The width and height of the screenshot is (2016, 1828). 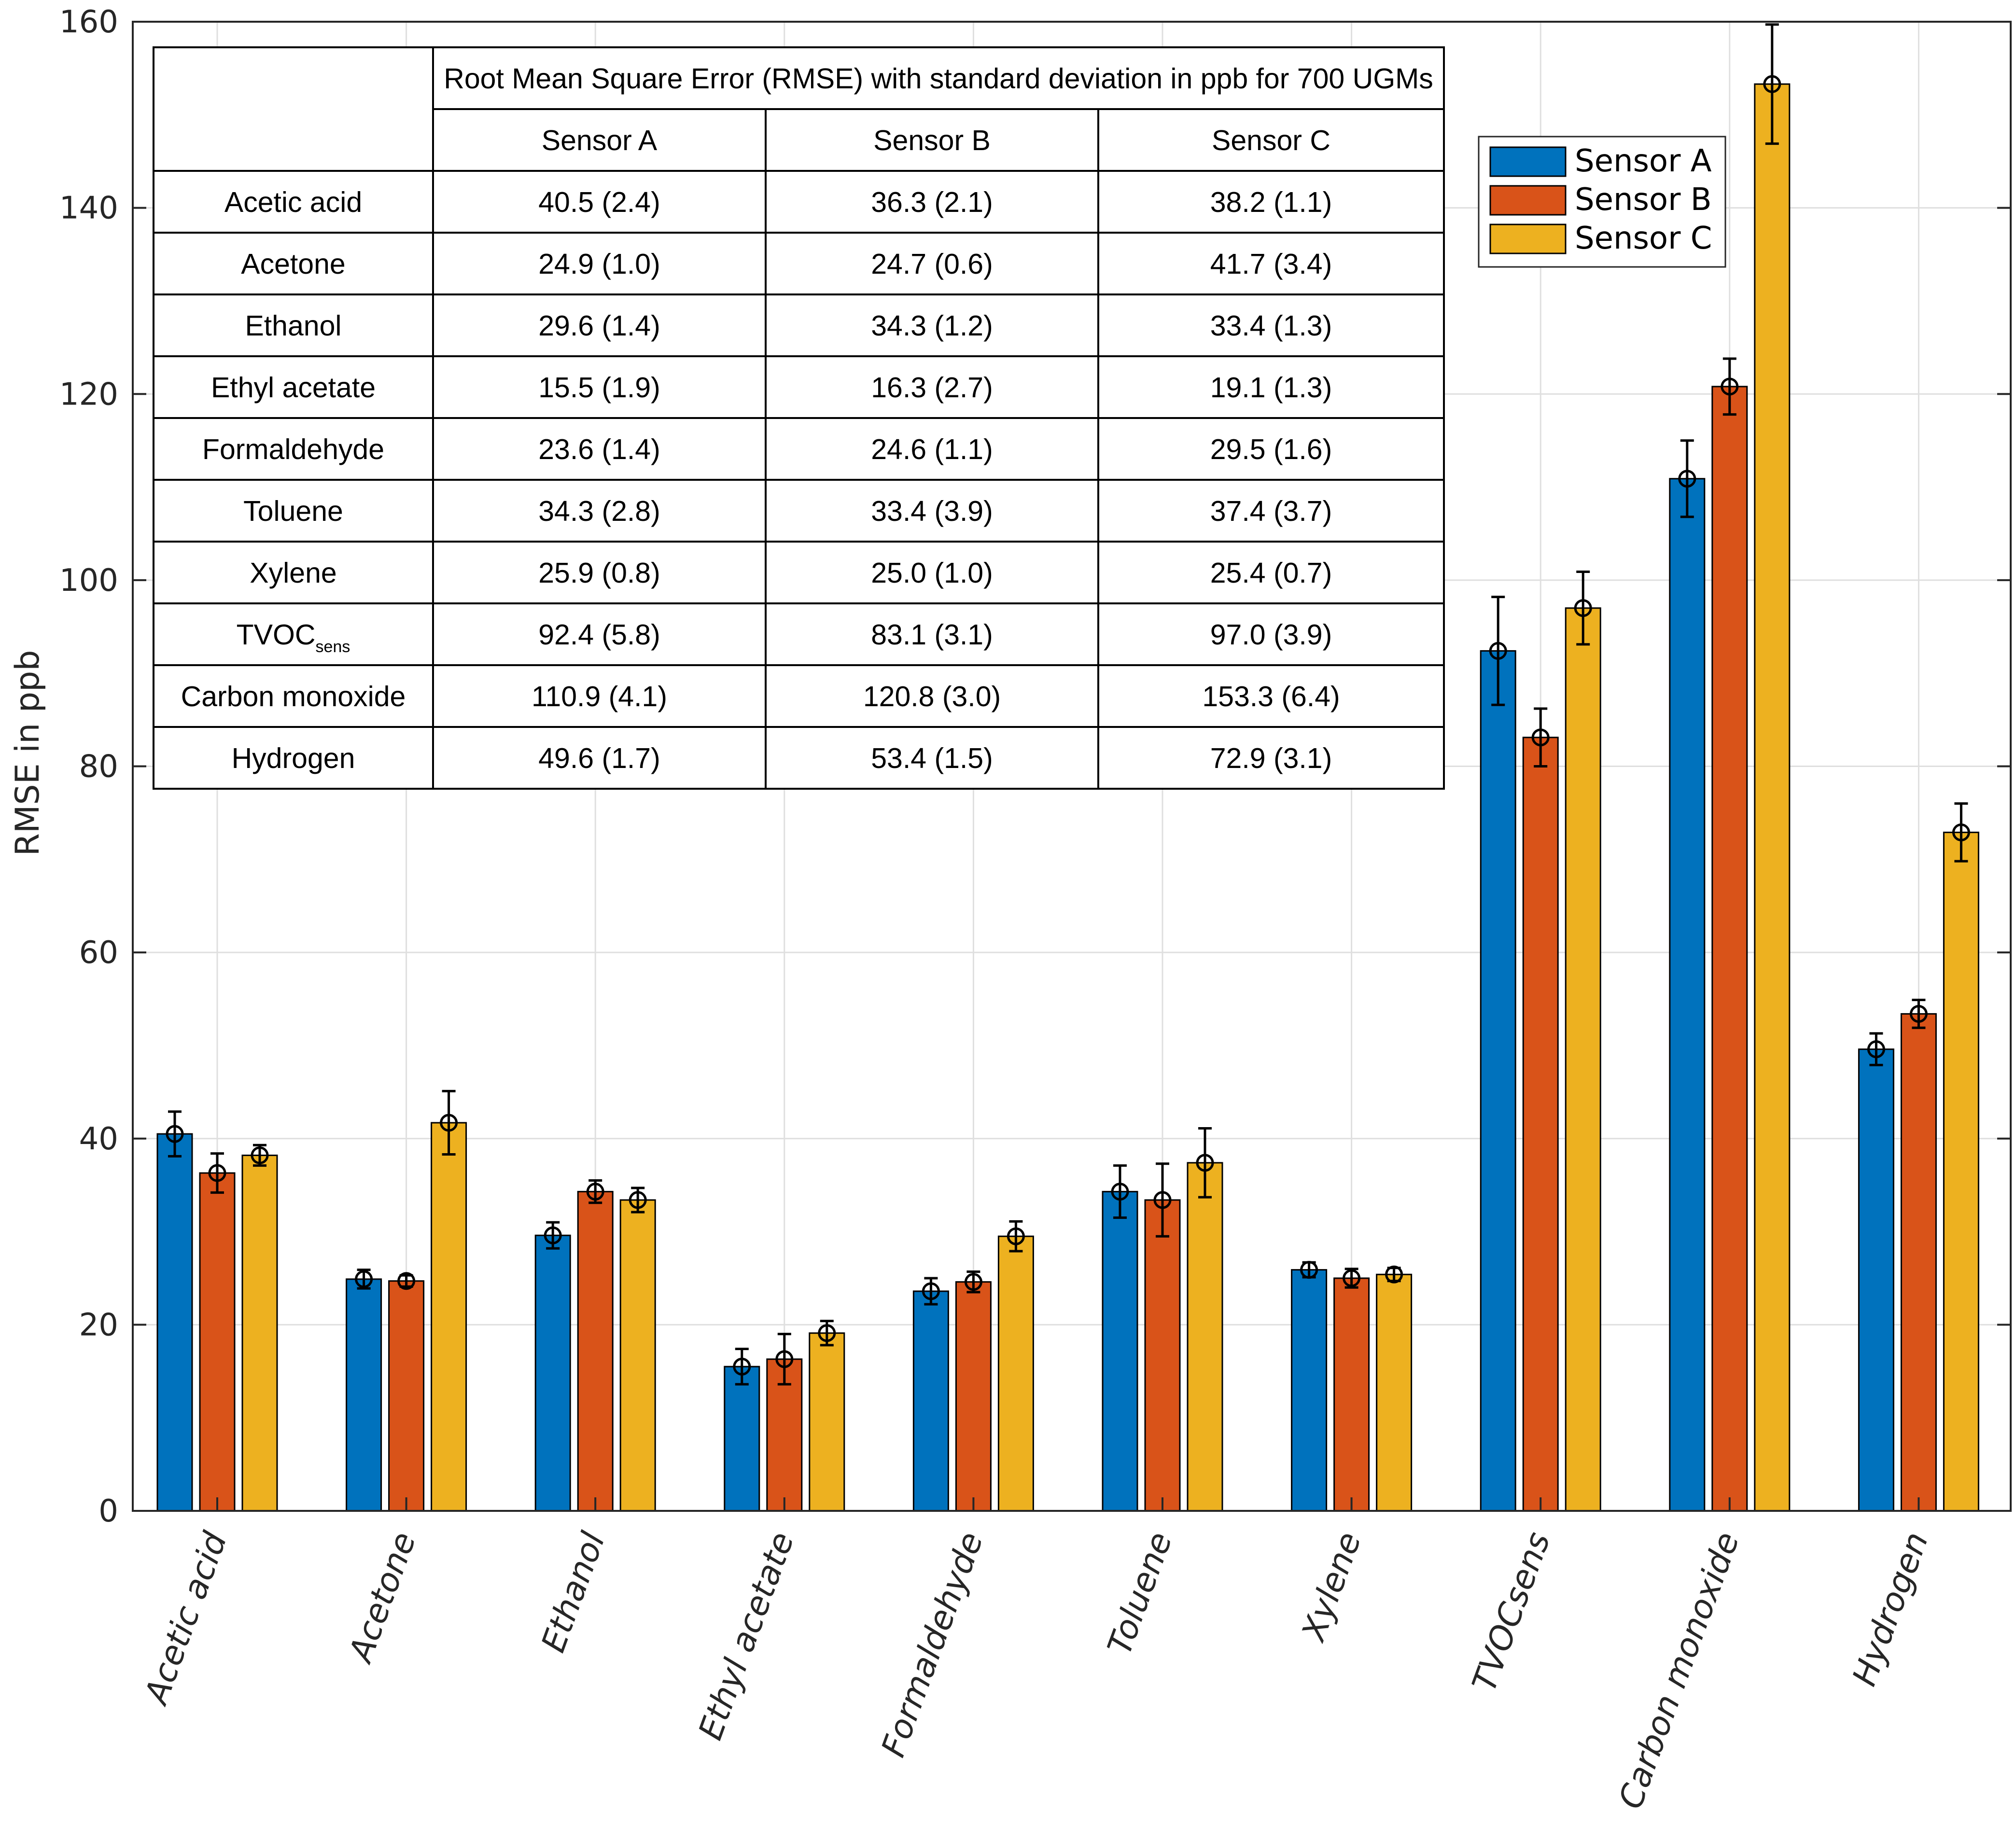 I want to click on table-cell: 49.6 (1.7), so click(x=599, y=758).